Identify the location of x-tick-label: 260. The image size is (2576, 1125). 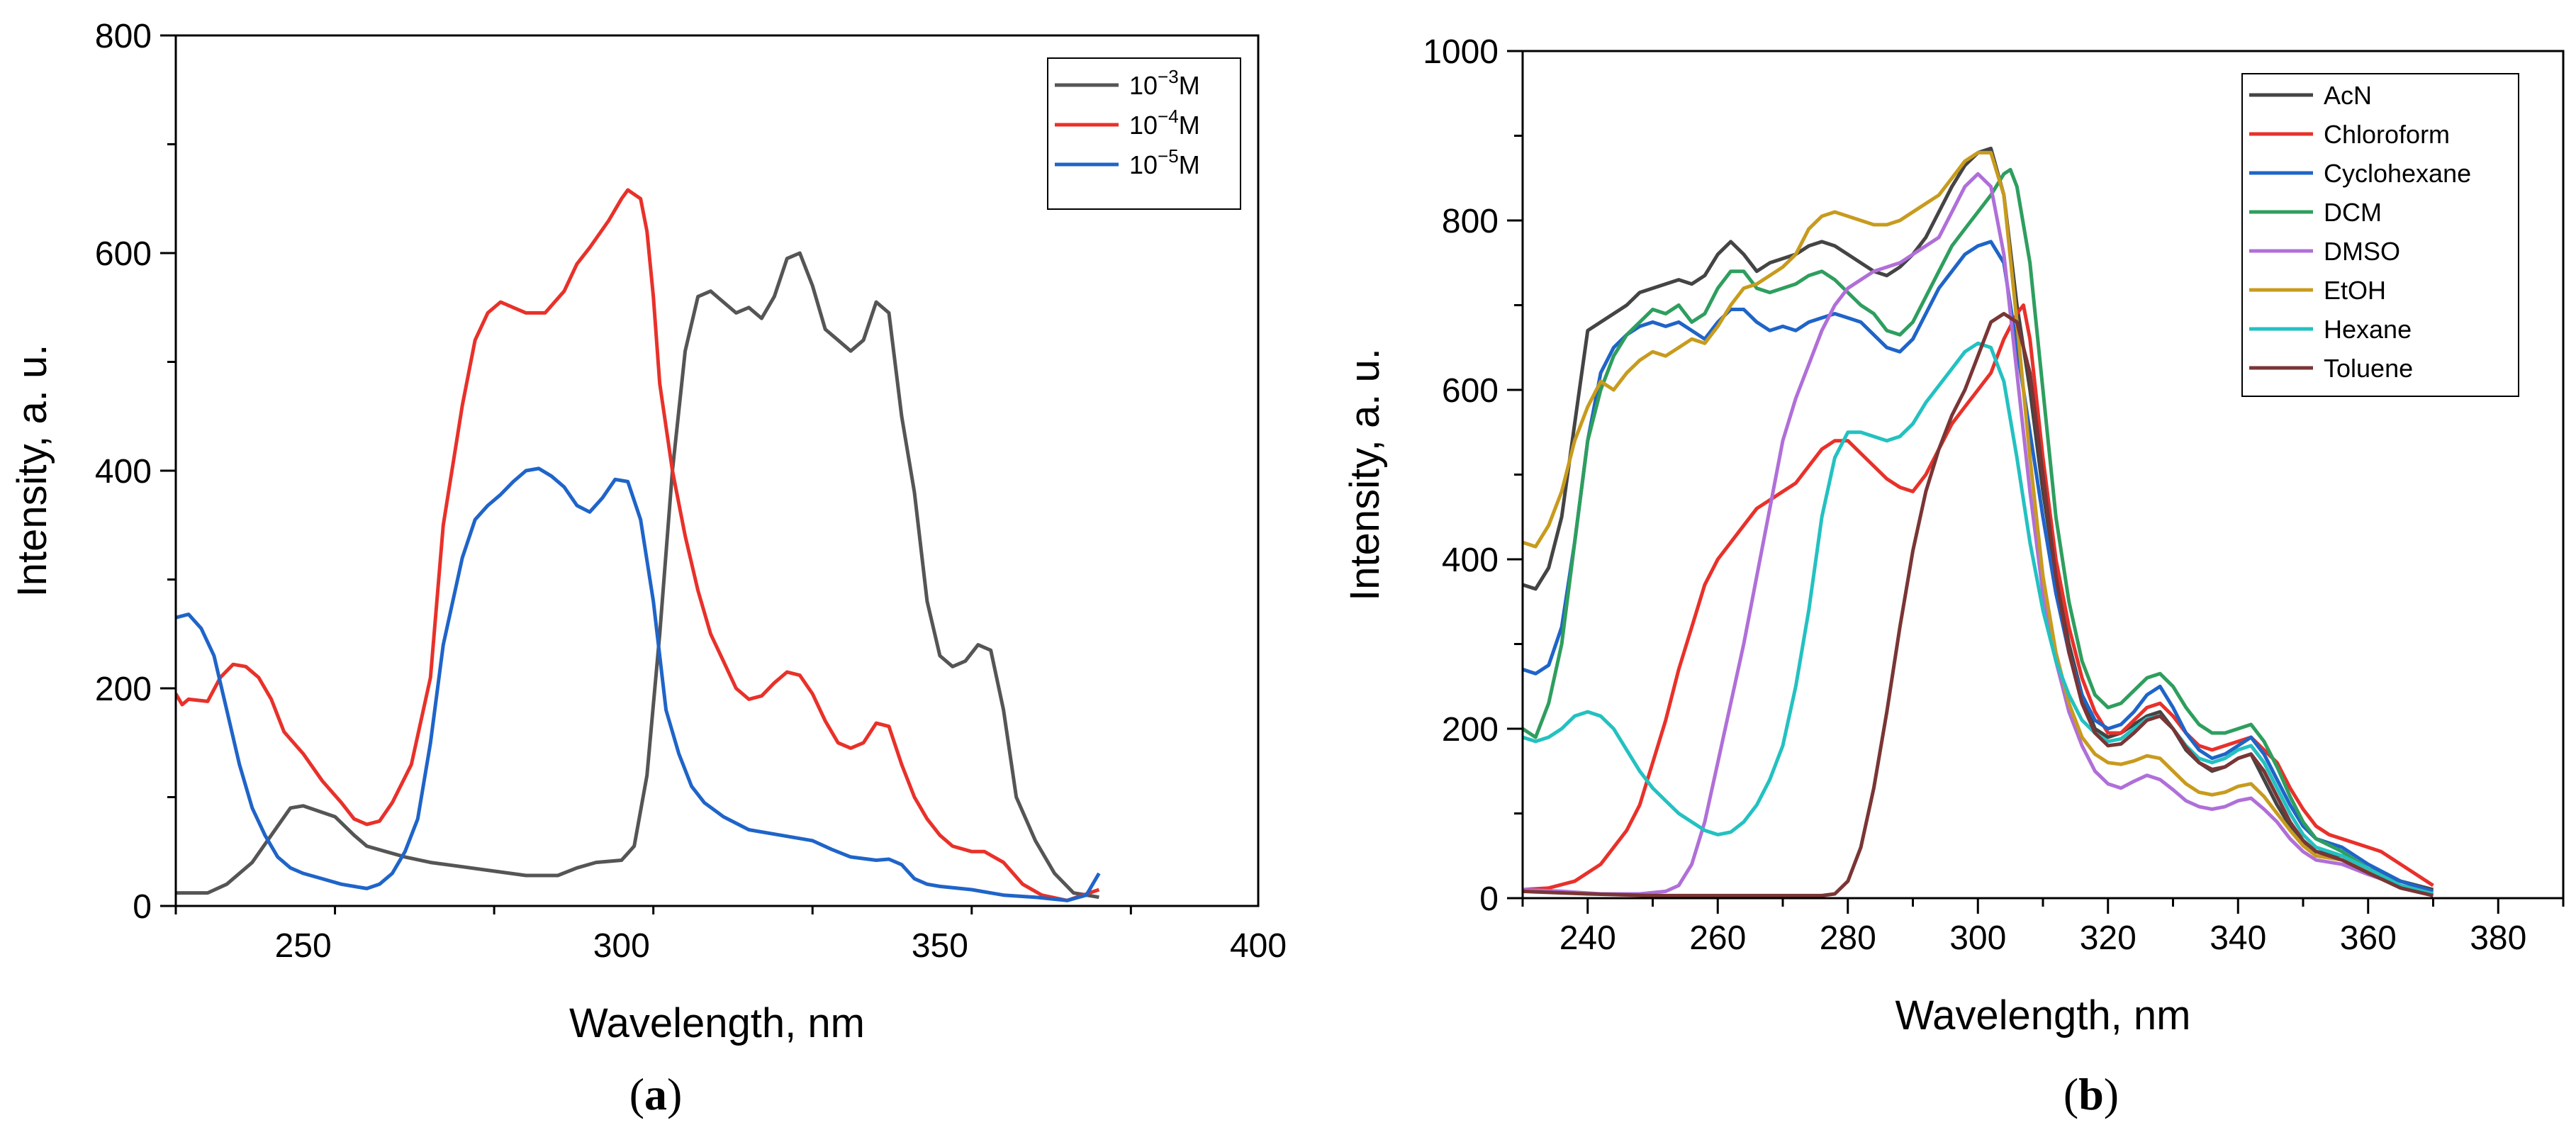
(1717, 938).